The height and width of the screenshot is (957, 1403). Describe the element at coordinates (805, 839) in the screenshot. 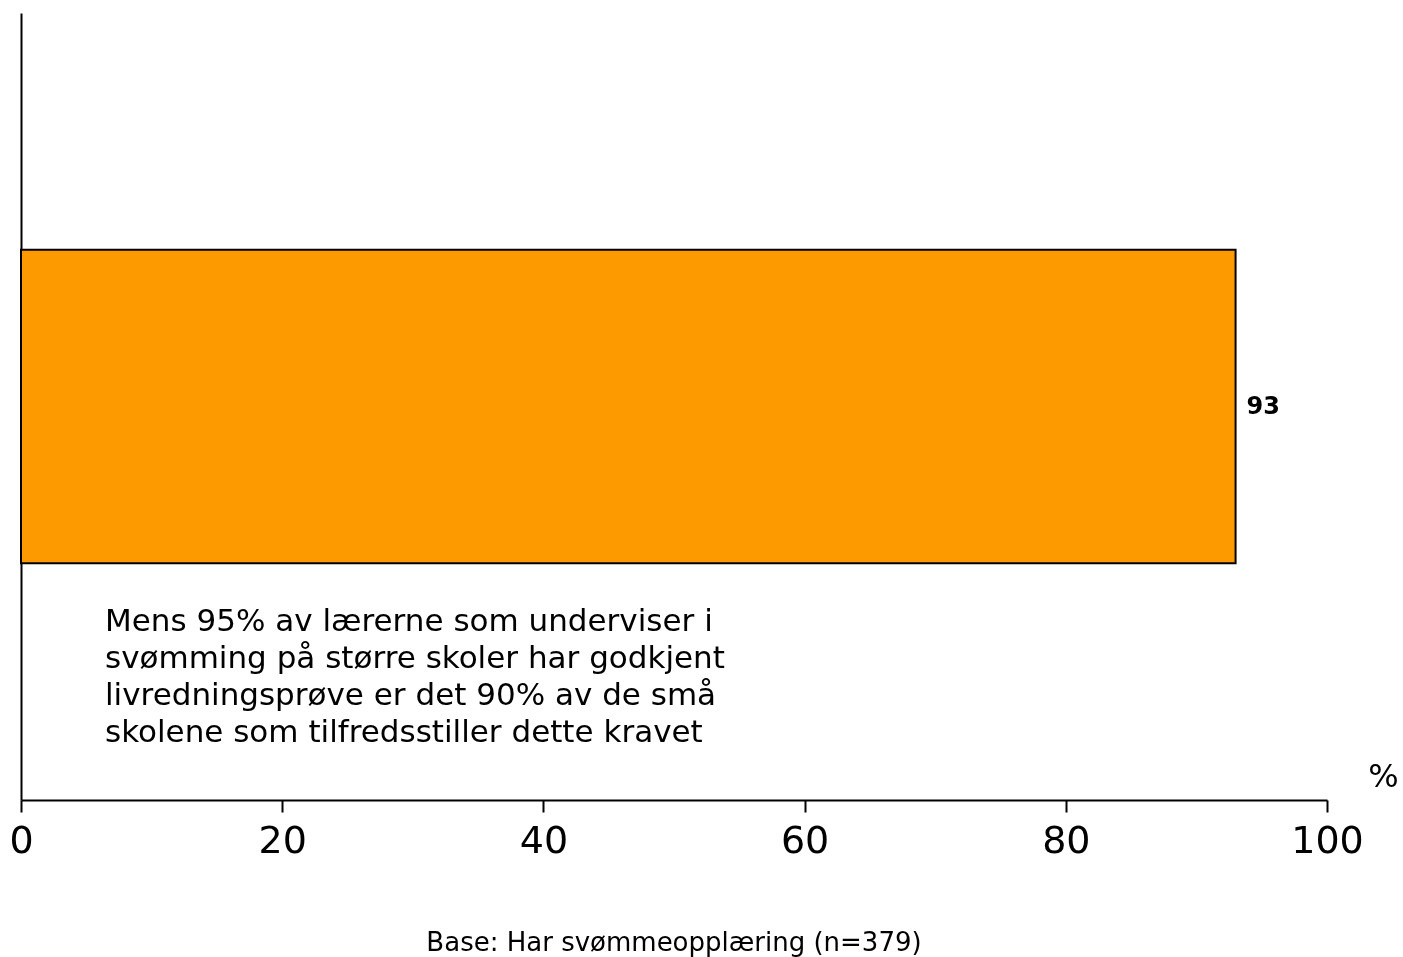

I see `x-tick-label: 60` at that location.